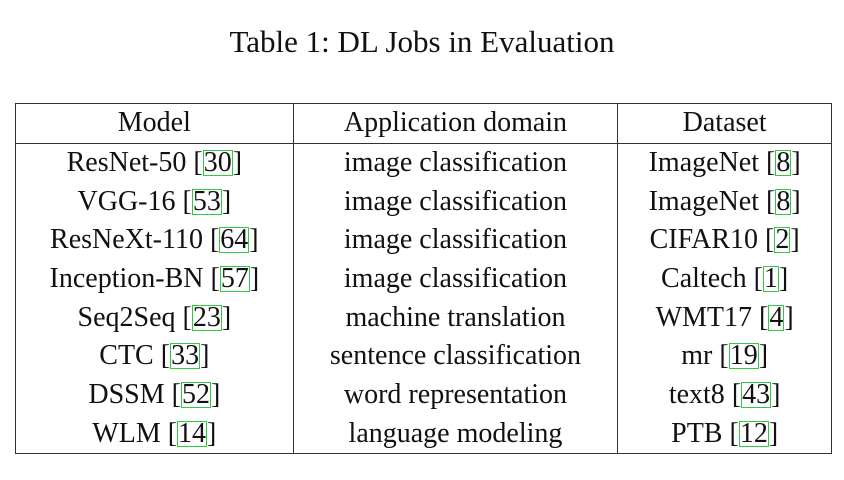  Describe the element at coordinates (126, 395) in the screenshot. I see `model-name: DSSM` at that location.